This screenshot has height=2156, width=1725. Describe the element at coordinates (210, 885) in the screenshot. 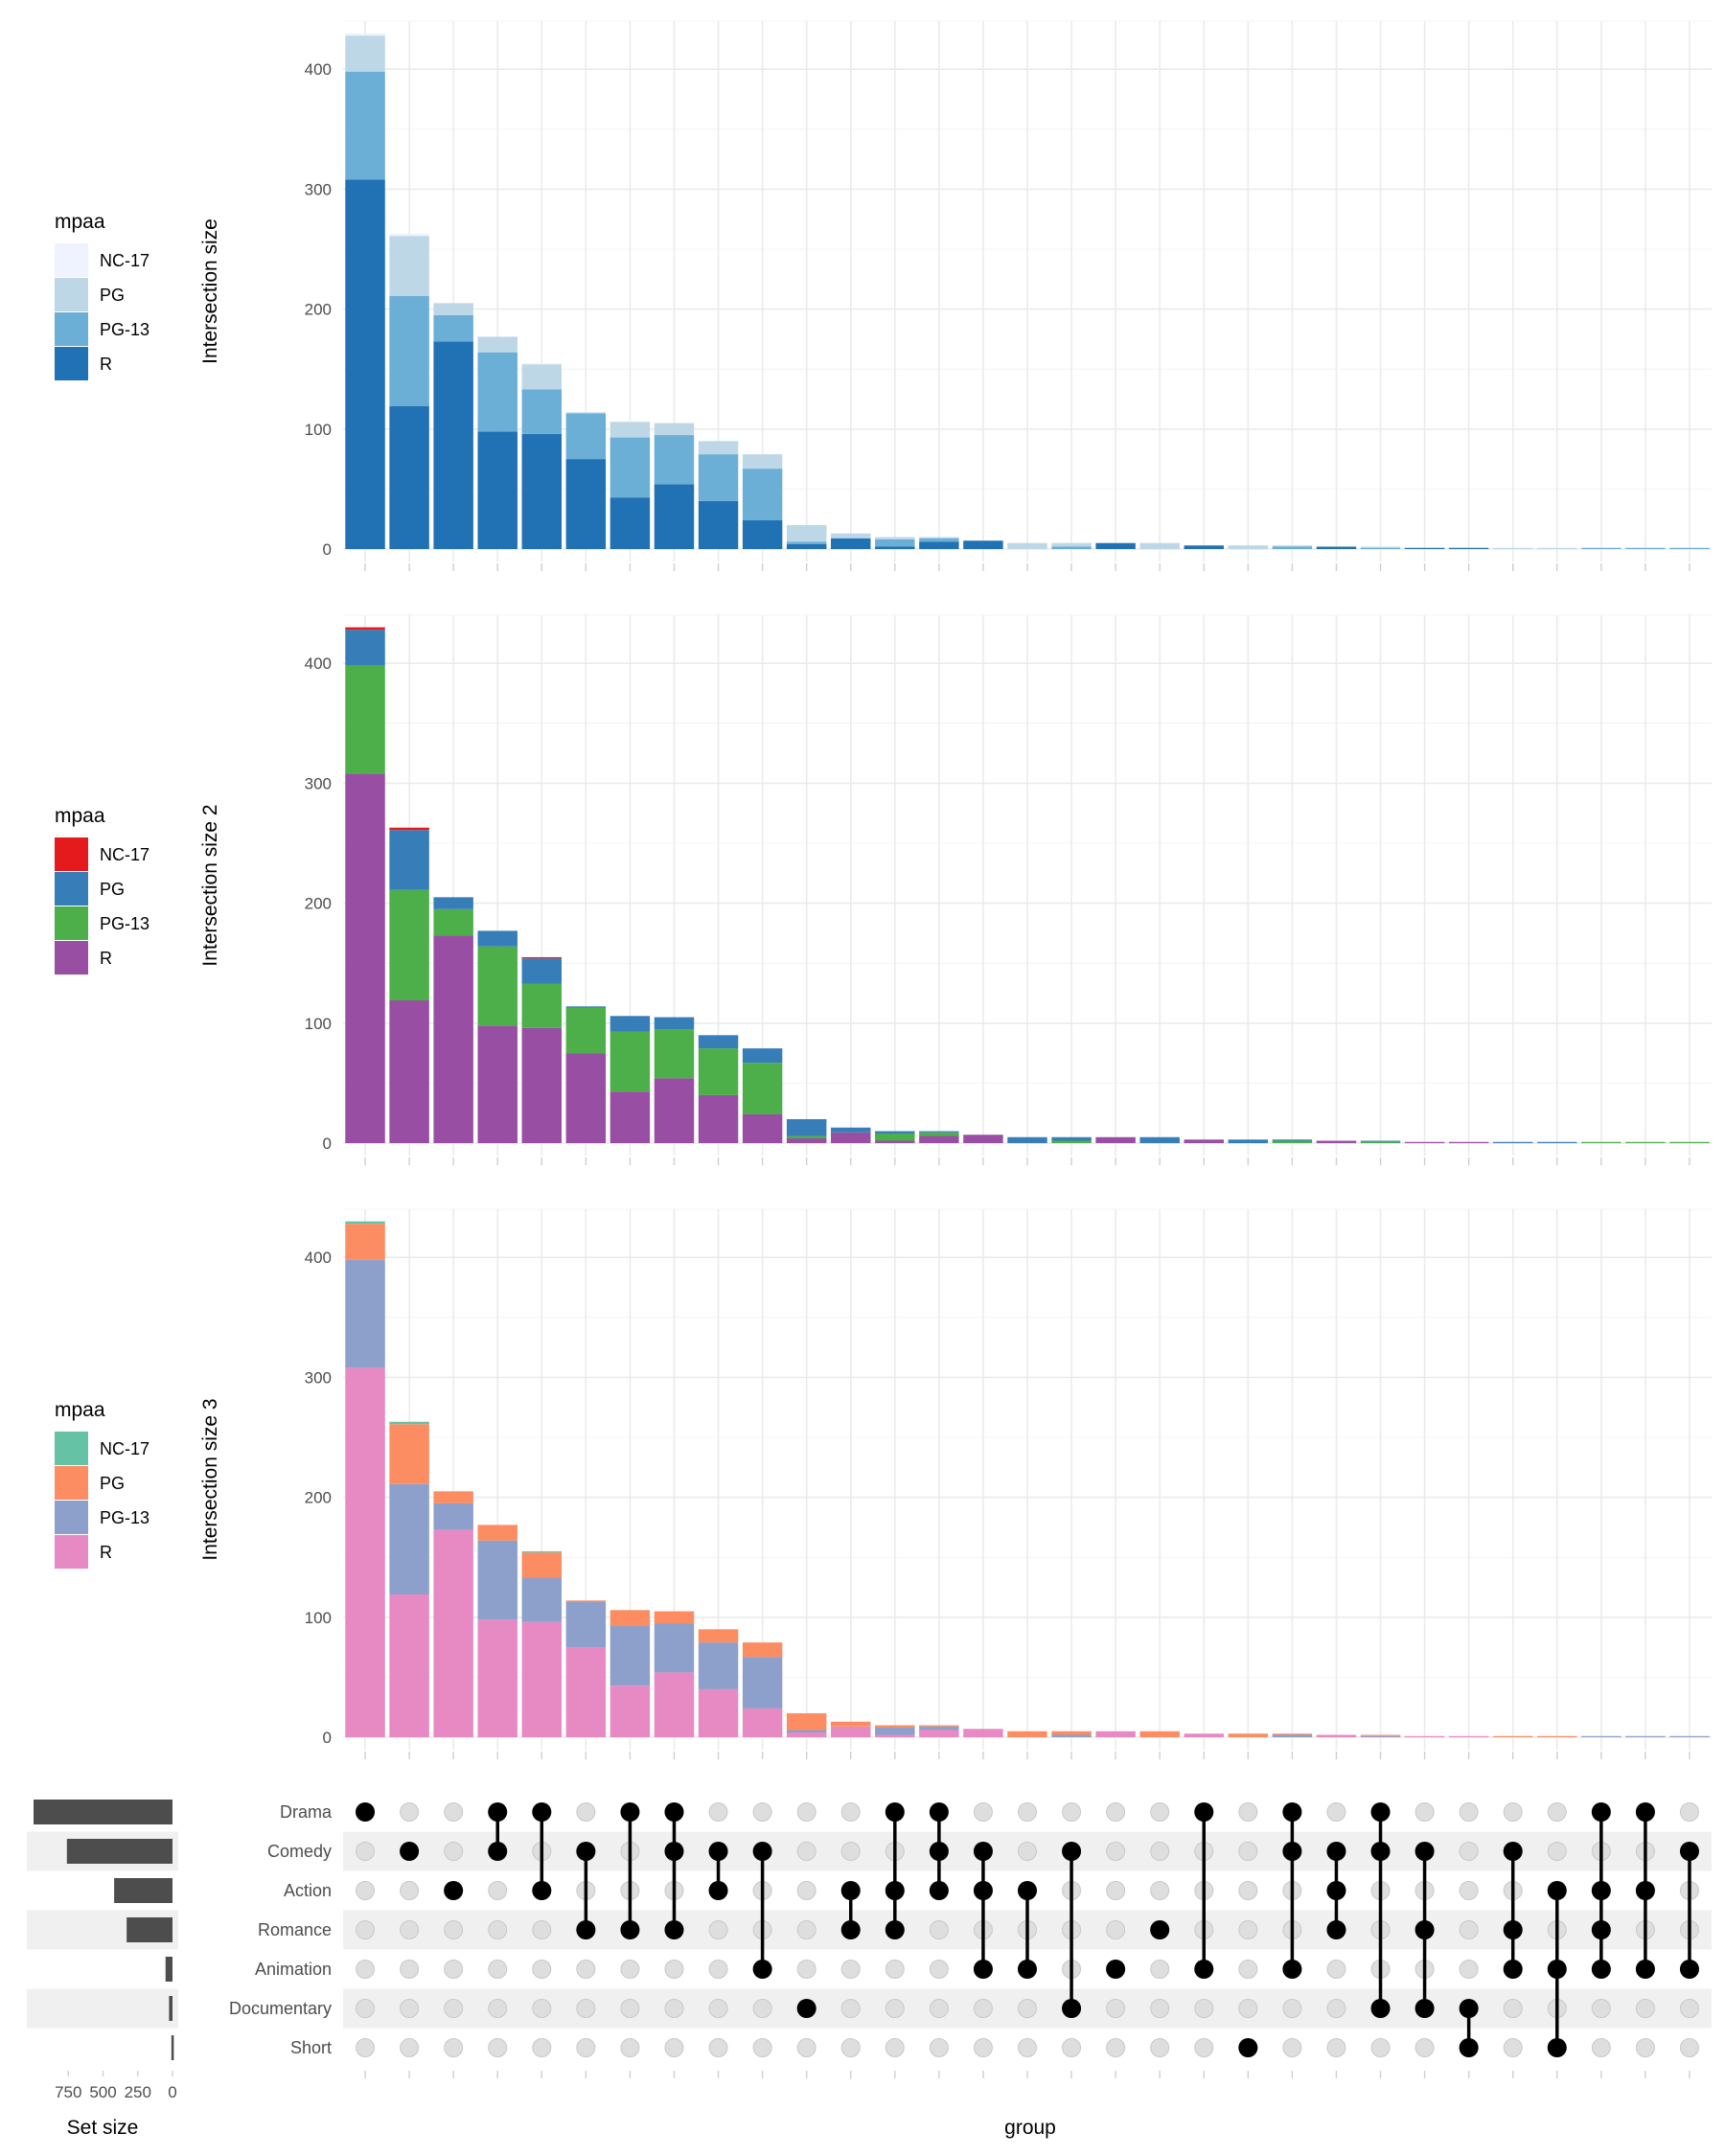

I see `y-axis-title: Intersection size 2` at that location.